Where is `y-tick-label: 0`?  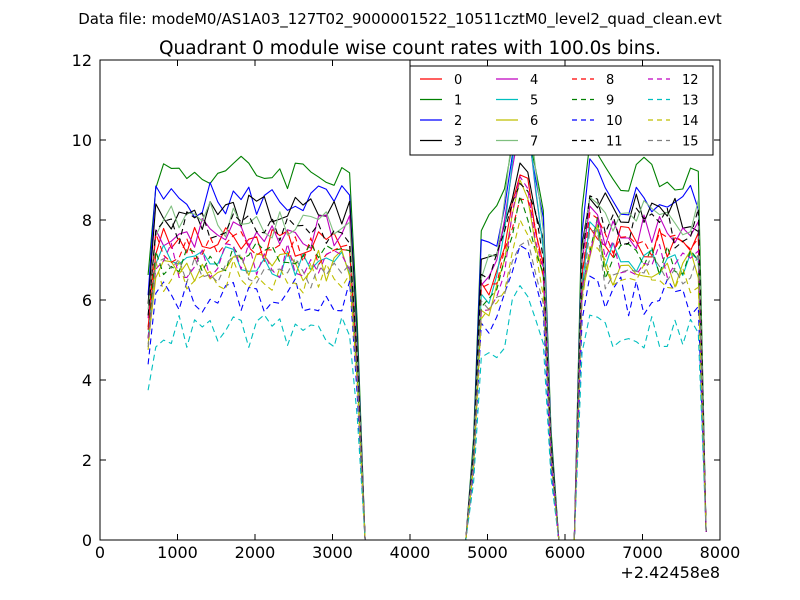
y-tick-label: 0 is located at coordinates (87, 540).